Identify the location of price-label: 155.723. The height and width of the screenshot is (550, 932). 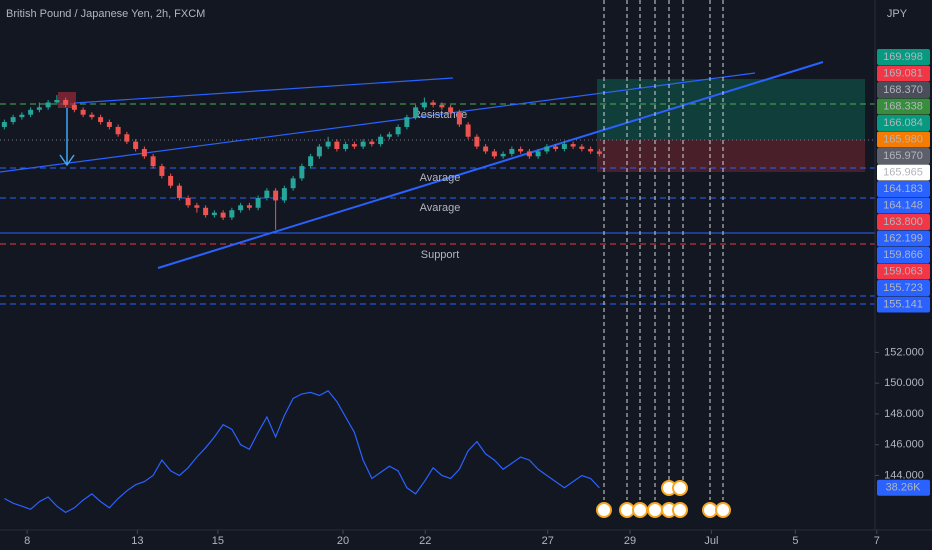
(903, 288).